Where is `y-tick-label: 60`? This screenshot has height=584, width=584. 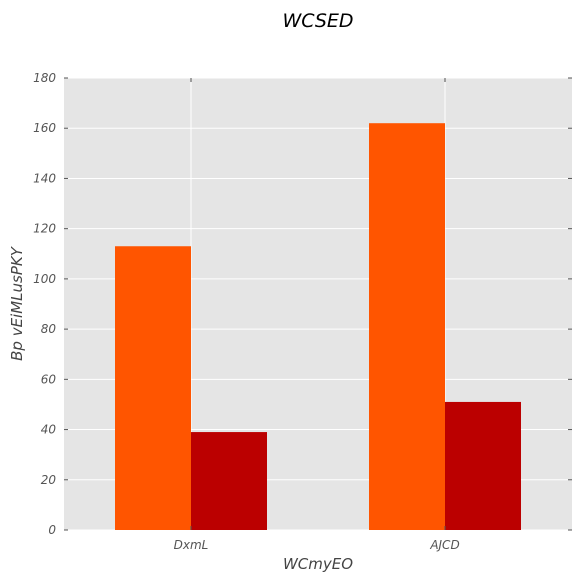
y-tick-label: 60 is located at coordinates (49, 379).